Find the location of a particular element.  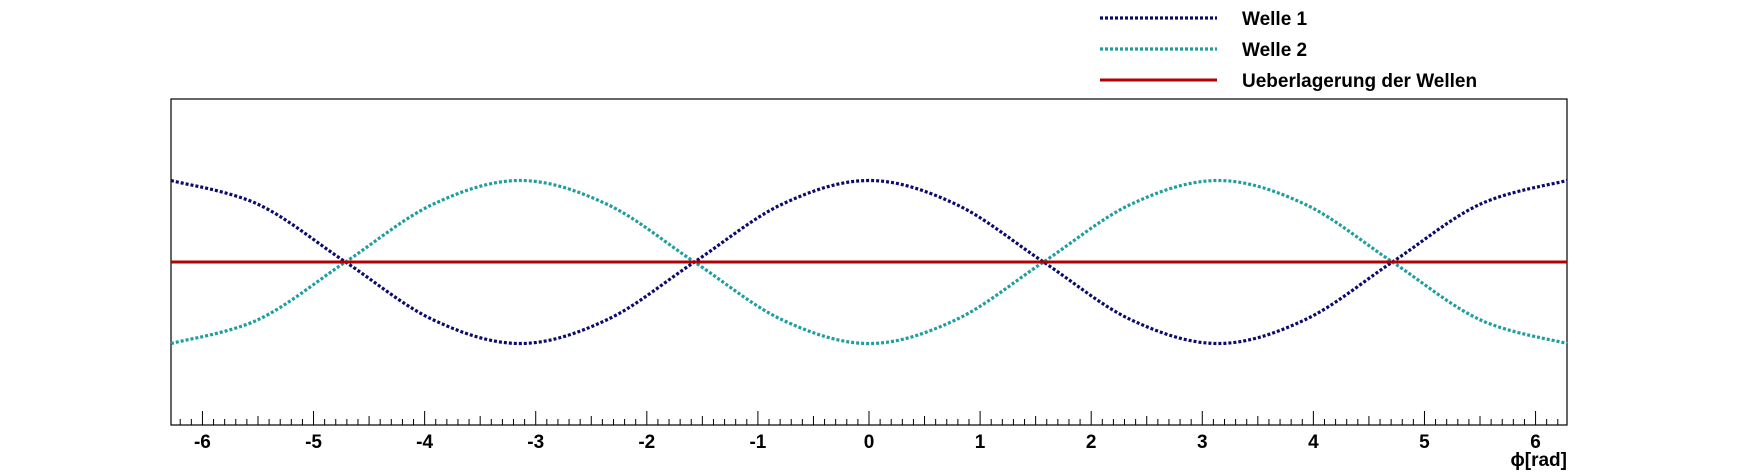

x-axis: -6 -5 -4 -3 -2 -1 0 1 2 3 4 5 6 is located at coordinates (869, 432).